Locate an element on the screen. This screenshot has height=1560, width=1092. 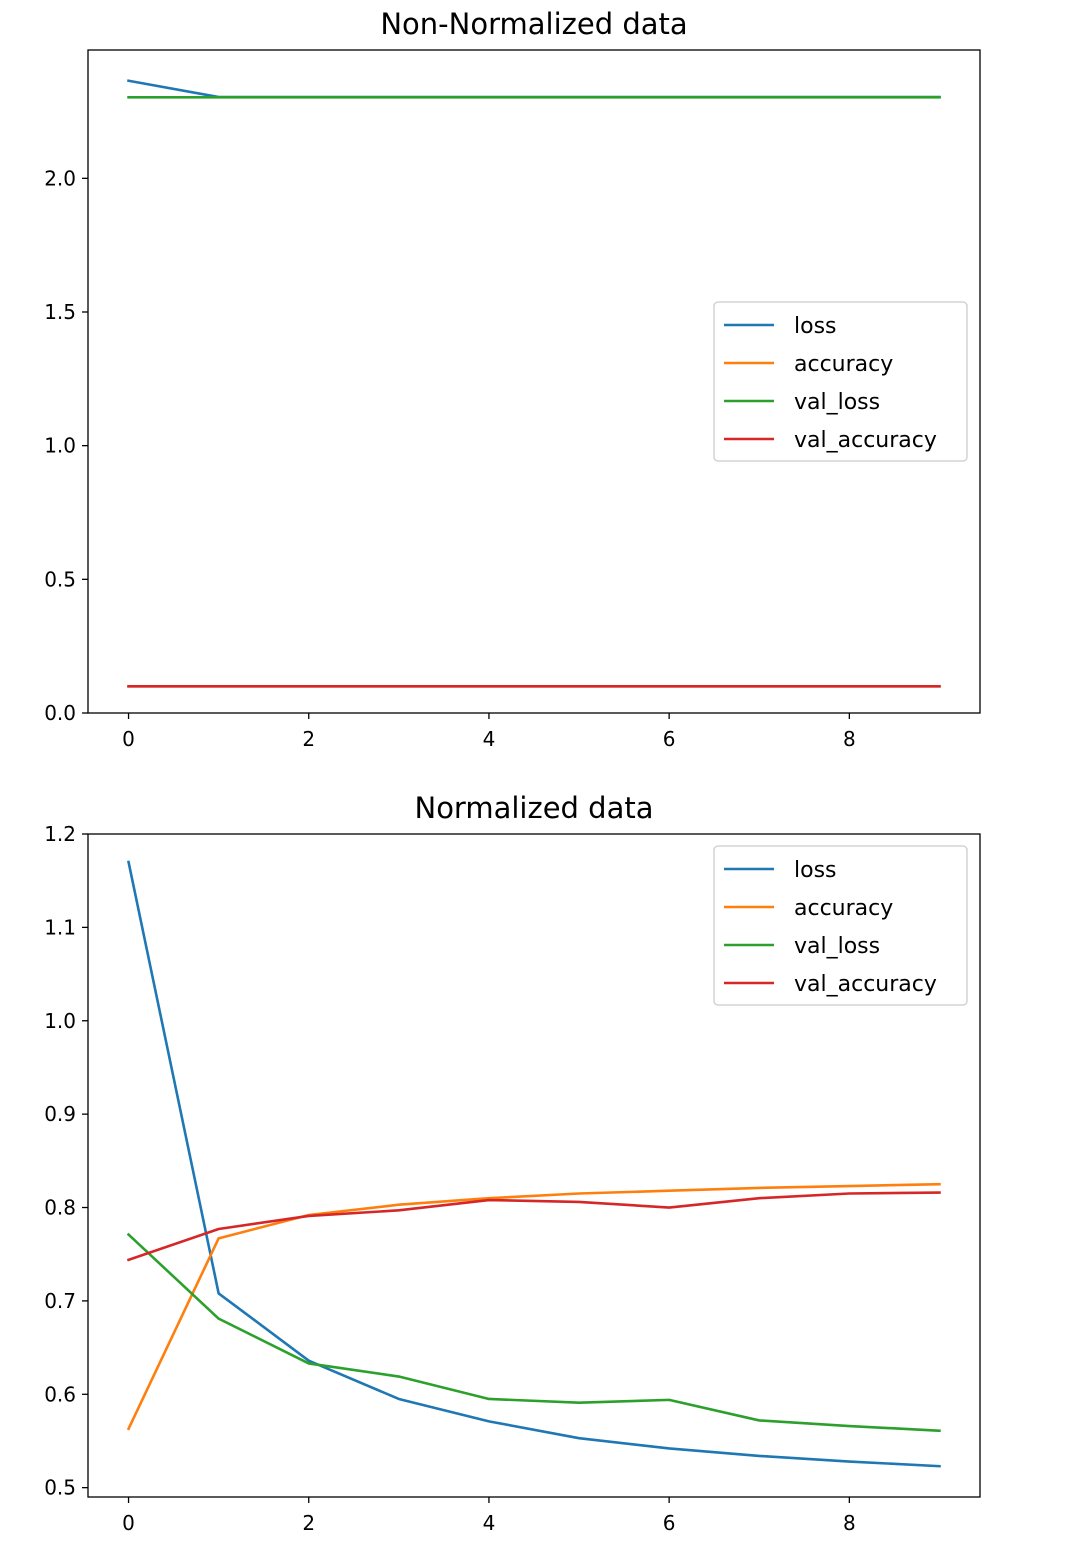
chart-title: Normalized data is located at coordinates (534, 808).